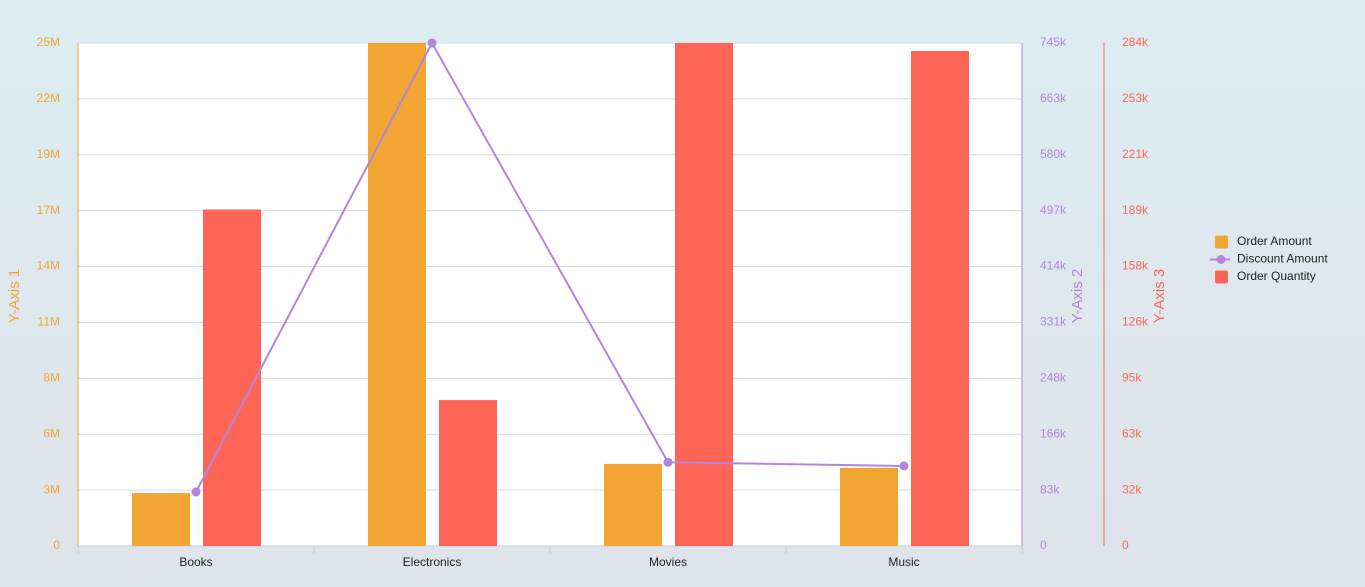 The image size is (1365, 587). What do you see at coordinates (51, 378) in the screenshot?
I see `y-tick-label: 8M` at bounding box center [51, 378].